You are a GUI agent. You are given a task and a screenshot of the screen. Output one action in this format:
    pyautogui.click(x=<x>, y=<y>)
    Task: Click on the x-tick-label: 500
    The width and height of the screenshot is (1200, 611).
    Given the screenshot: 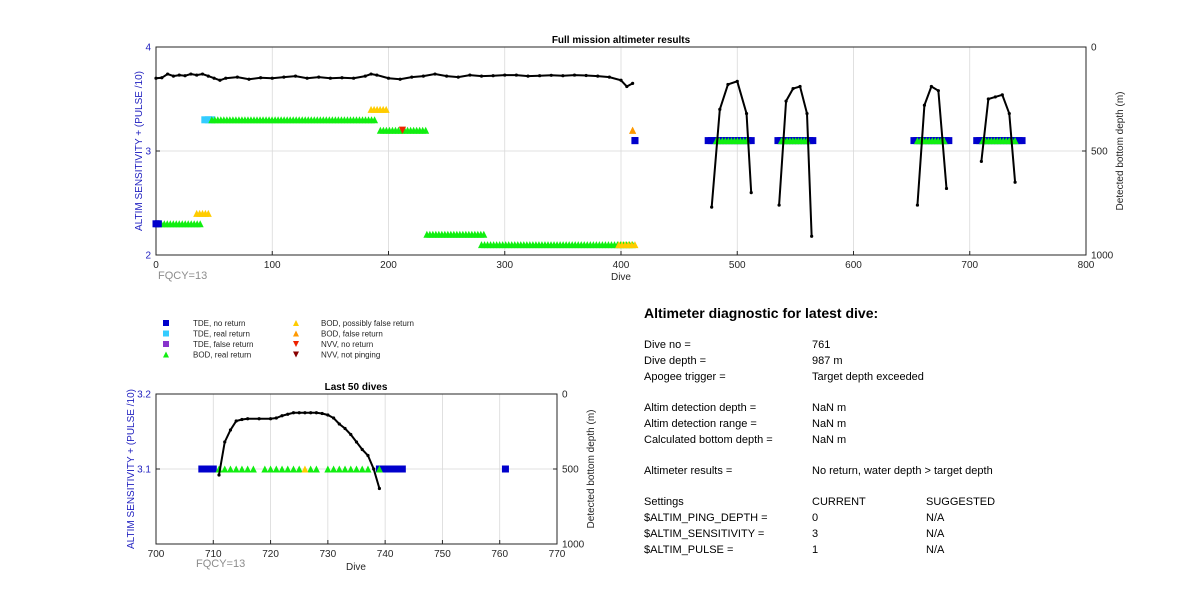 What is the action you would take?
    pyautogui.click(x=737, y=265)
    